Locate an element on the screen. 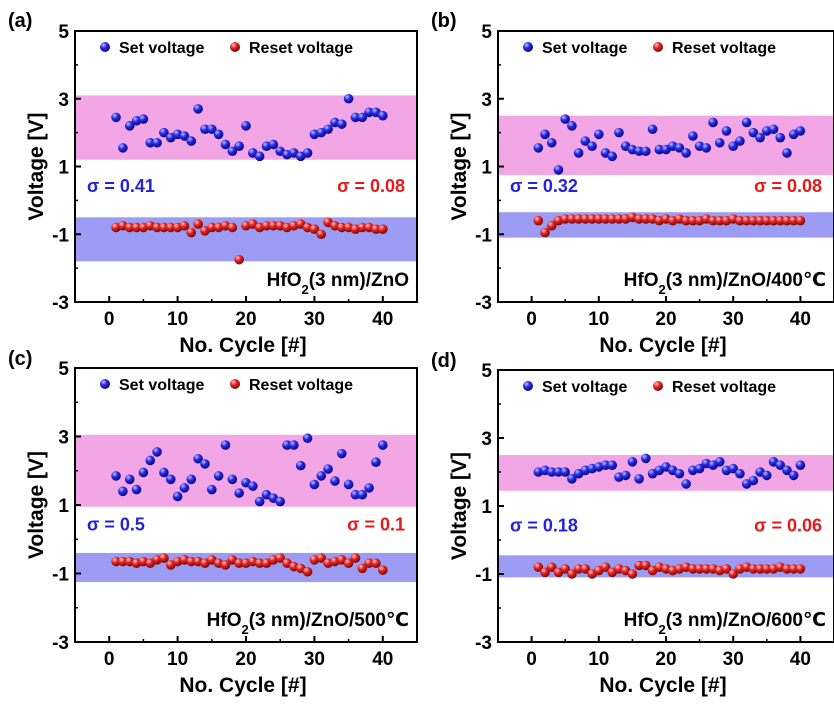 The image size is (834, 704). x-tick-label: 40 is located at coordinates (382, 319).